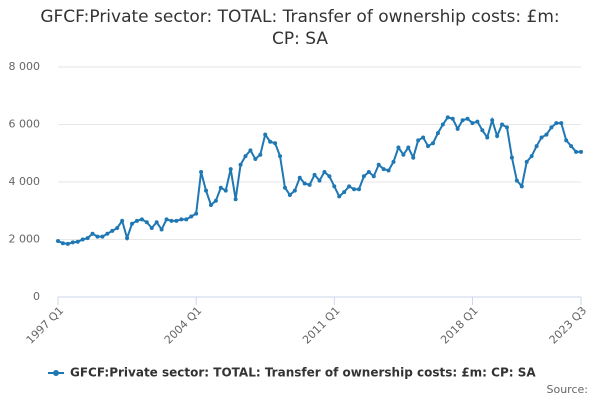  Describe the element at coordinates (25, 239) in the screenshot. I see `y-tick-label: 2 000` at that location.